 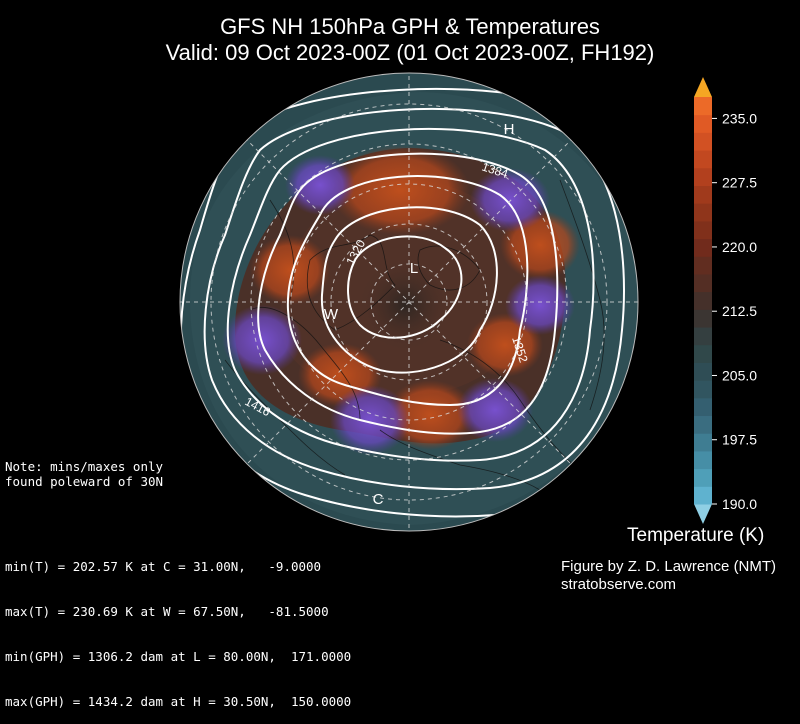 What do you see at coordinates (739, 311) in the screenshot?
I see `colorbar-tick-label: 212.5` at bounding box center [739, 311].